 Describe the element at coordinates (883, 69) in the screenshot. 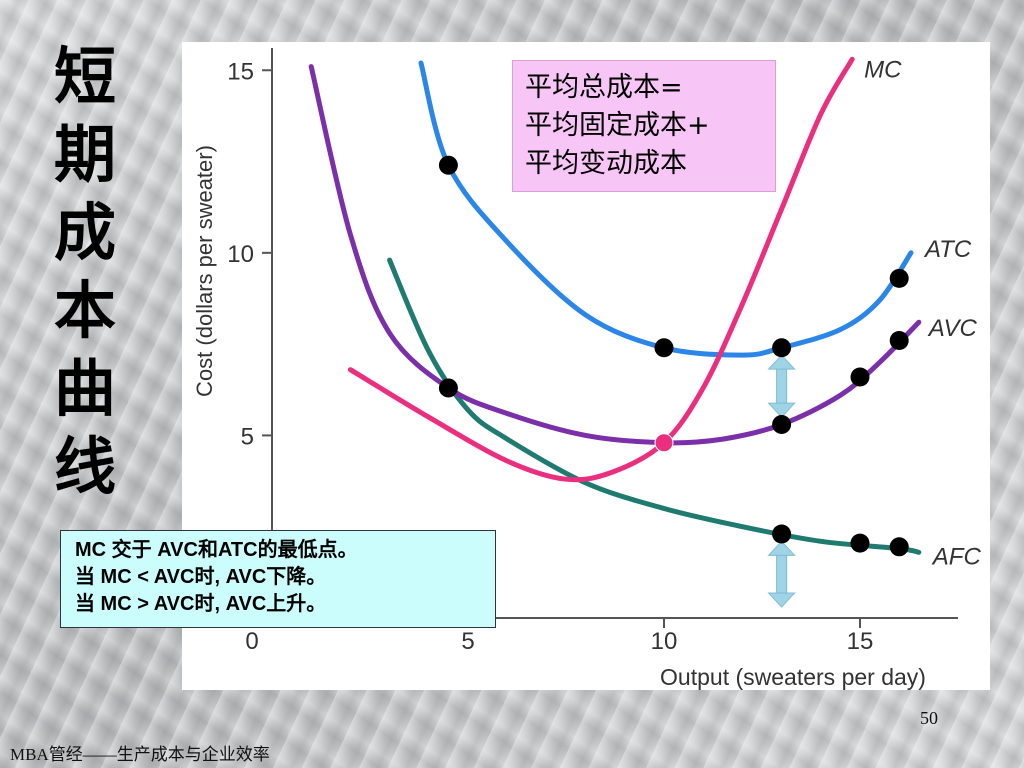

I see `label-mc: MC` at that location.